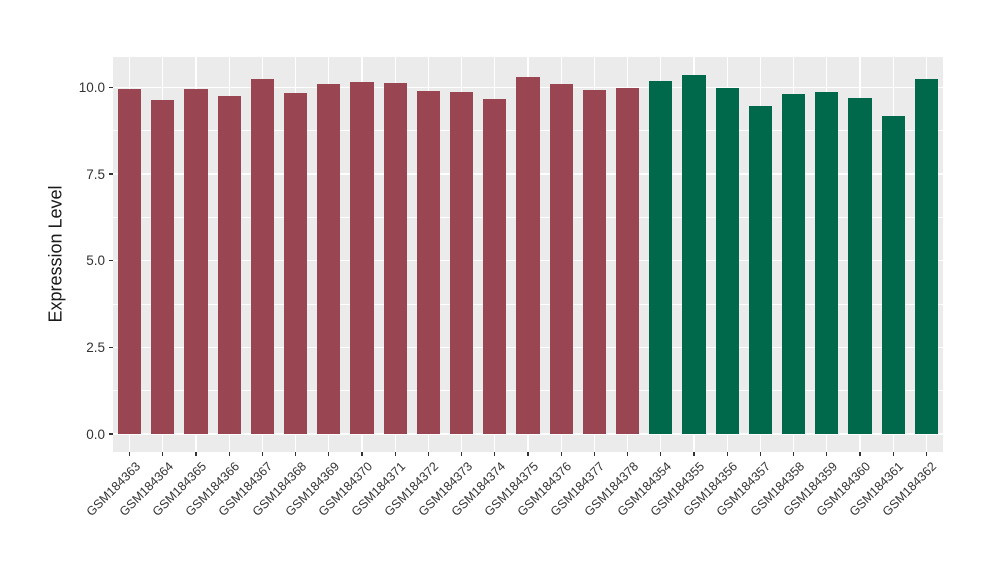 This screenshot has width=1000, height=580. What do you see at coordinates (561, 259) in the screenshot?
I see `bar-GSM184376` at bounding box center [561, 259].